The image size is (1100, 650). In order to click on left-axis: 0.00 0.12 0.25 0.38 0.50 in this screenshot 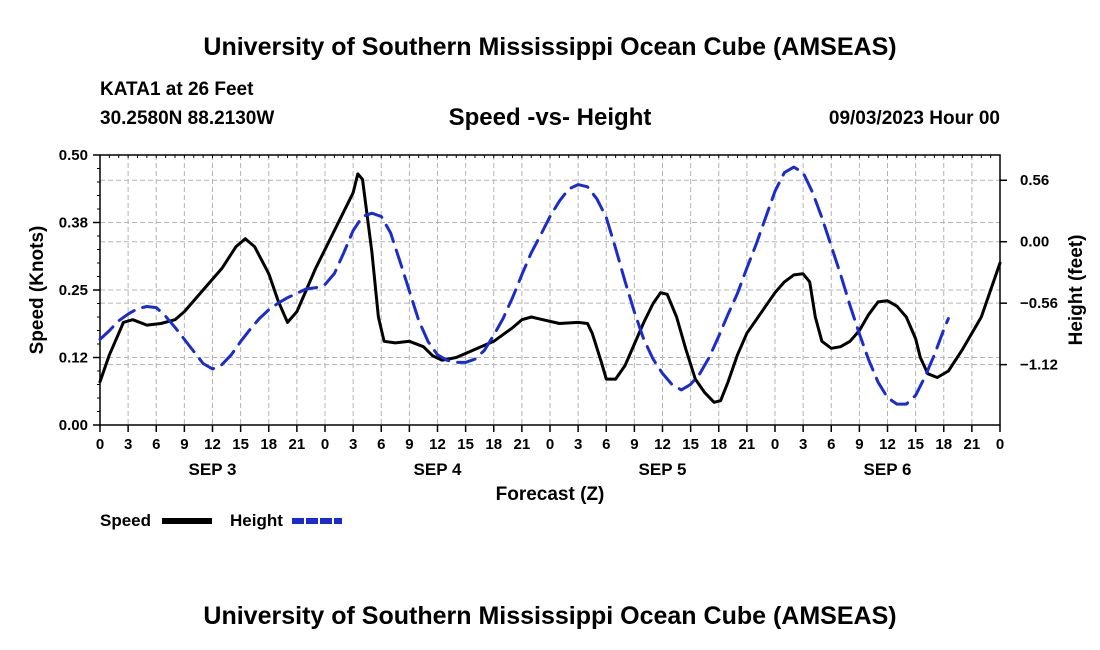, I will do `click(79, 290)`.